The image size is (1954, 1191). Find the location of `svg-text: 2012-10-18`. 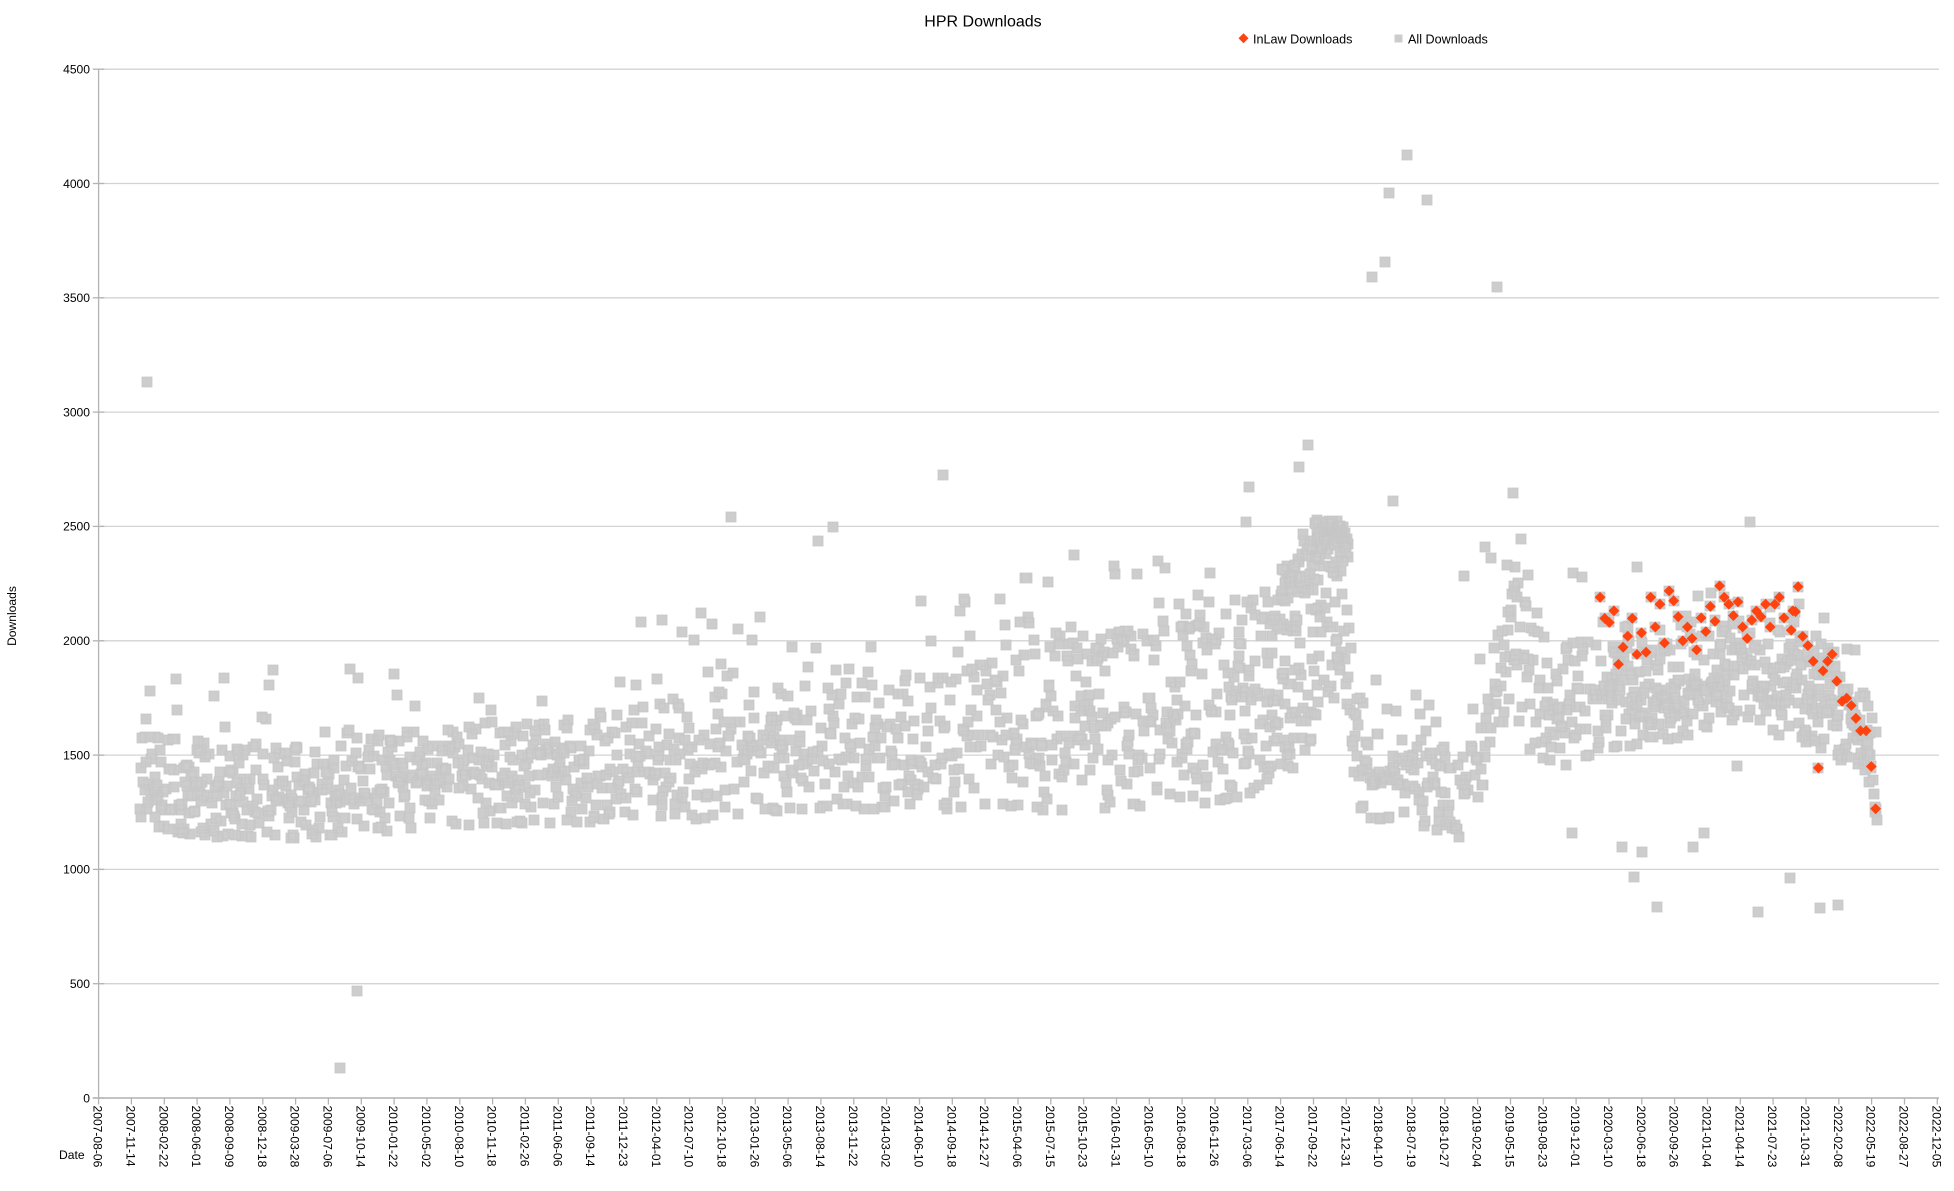

svg-text: 2012-10-18 is located at coordinates (721, 1137).